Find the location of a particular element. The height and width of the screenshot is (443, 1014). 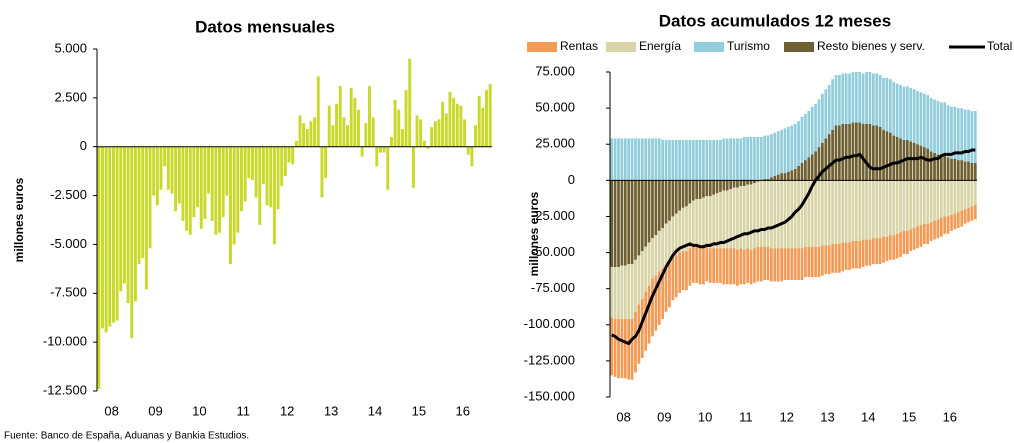

legend-swatch is located at coordinates (799, 47).